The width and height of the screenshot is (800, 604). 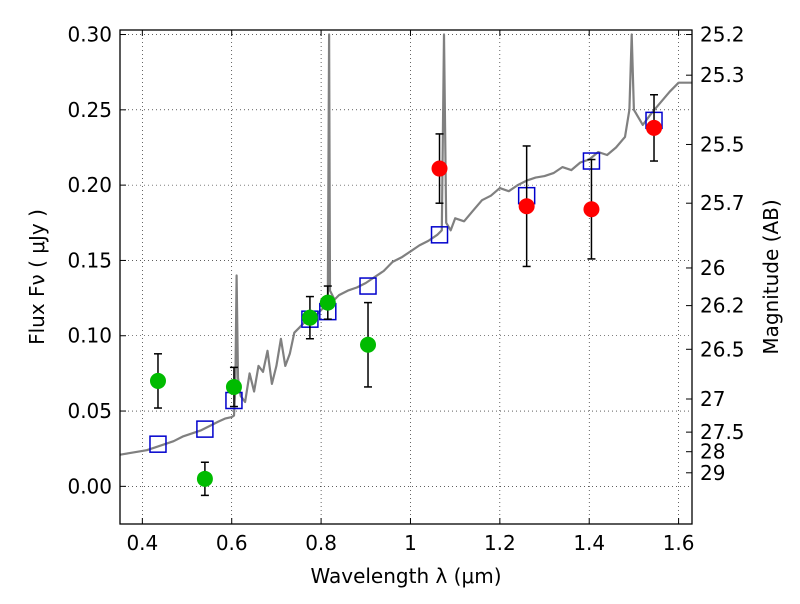 What do you see at coordinates (89, 35) in the screenshot?
I see `y-tick-label: 0.30` at bounding box center [89, 35].